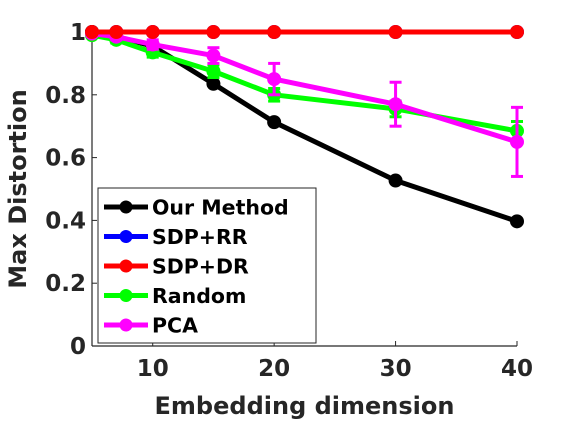  I want to click on legend-label: PCA, so click(175, 326).